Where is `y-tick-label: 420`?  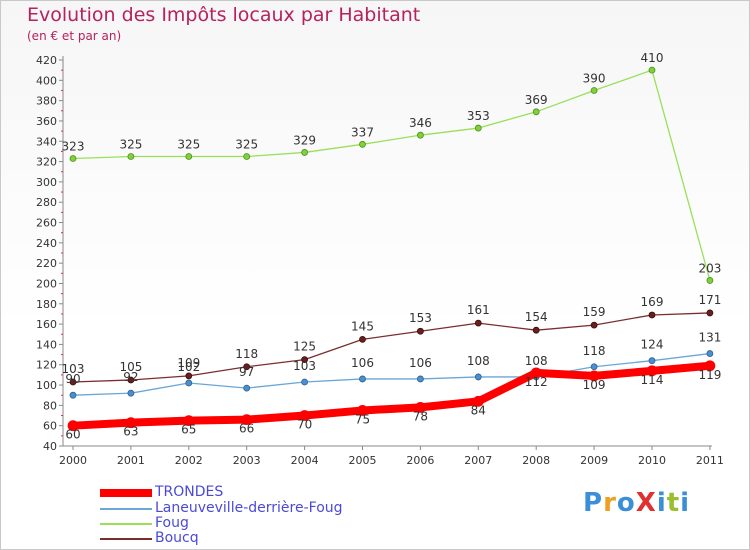
y-tick-label: 420 is located at coordinates (46, 60).